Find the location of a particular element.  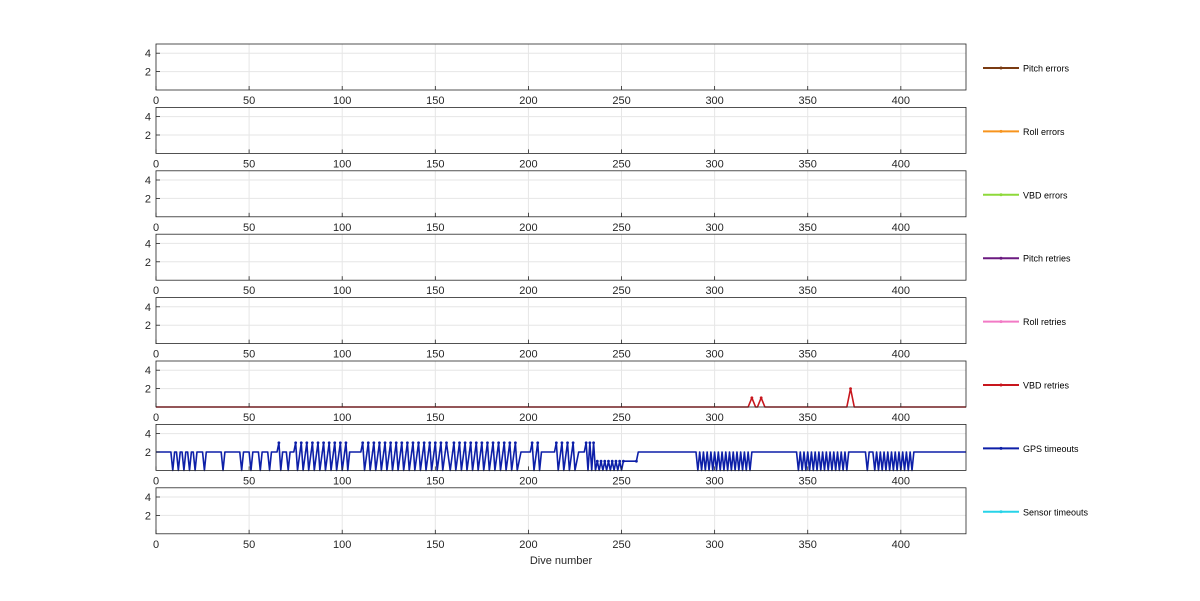

legend-label: GPS timeouts is located at coordinates (1051, 449).